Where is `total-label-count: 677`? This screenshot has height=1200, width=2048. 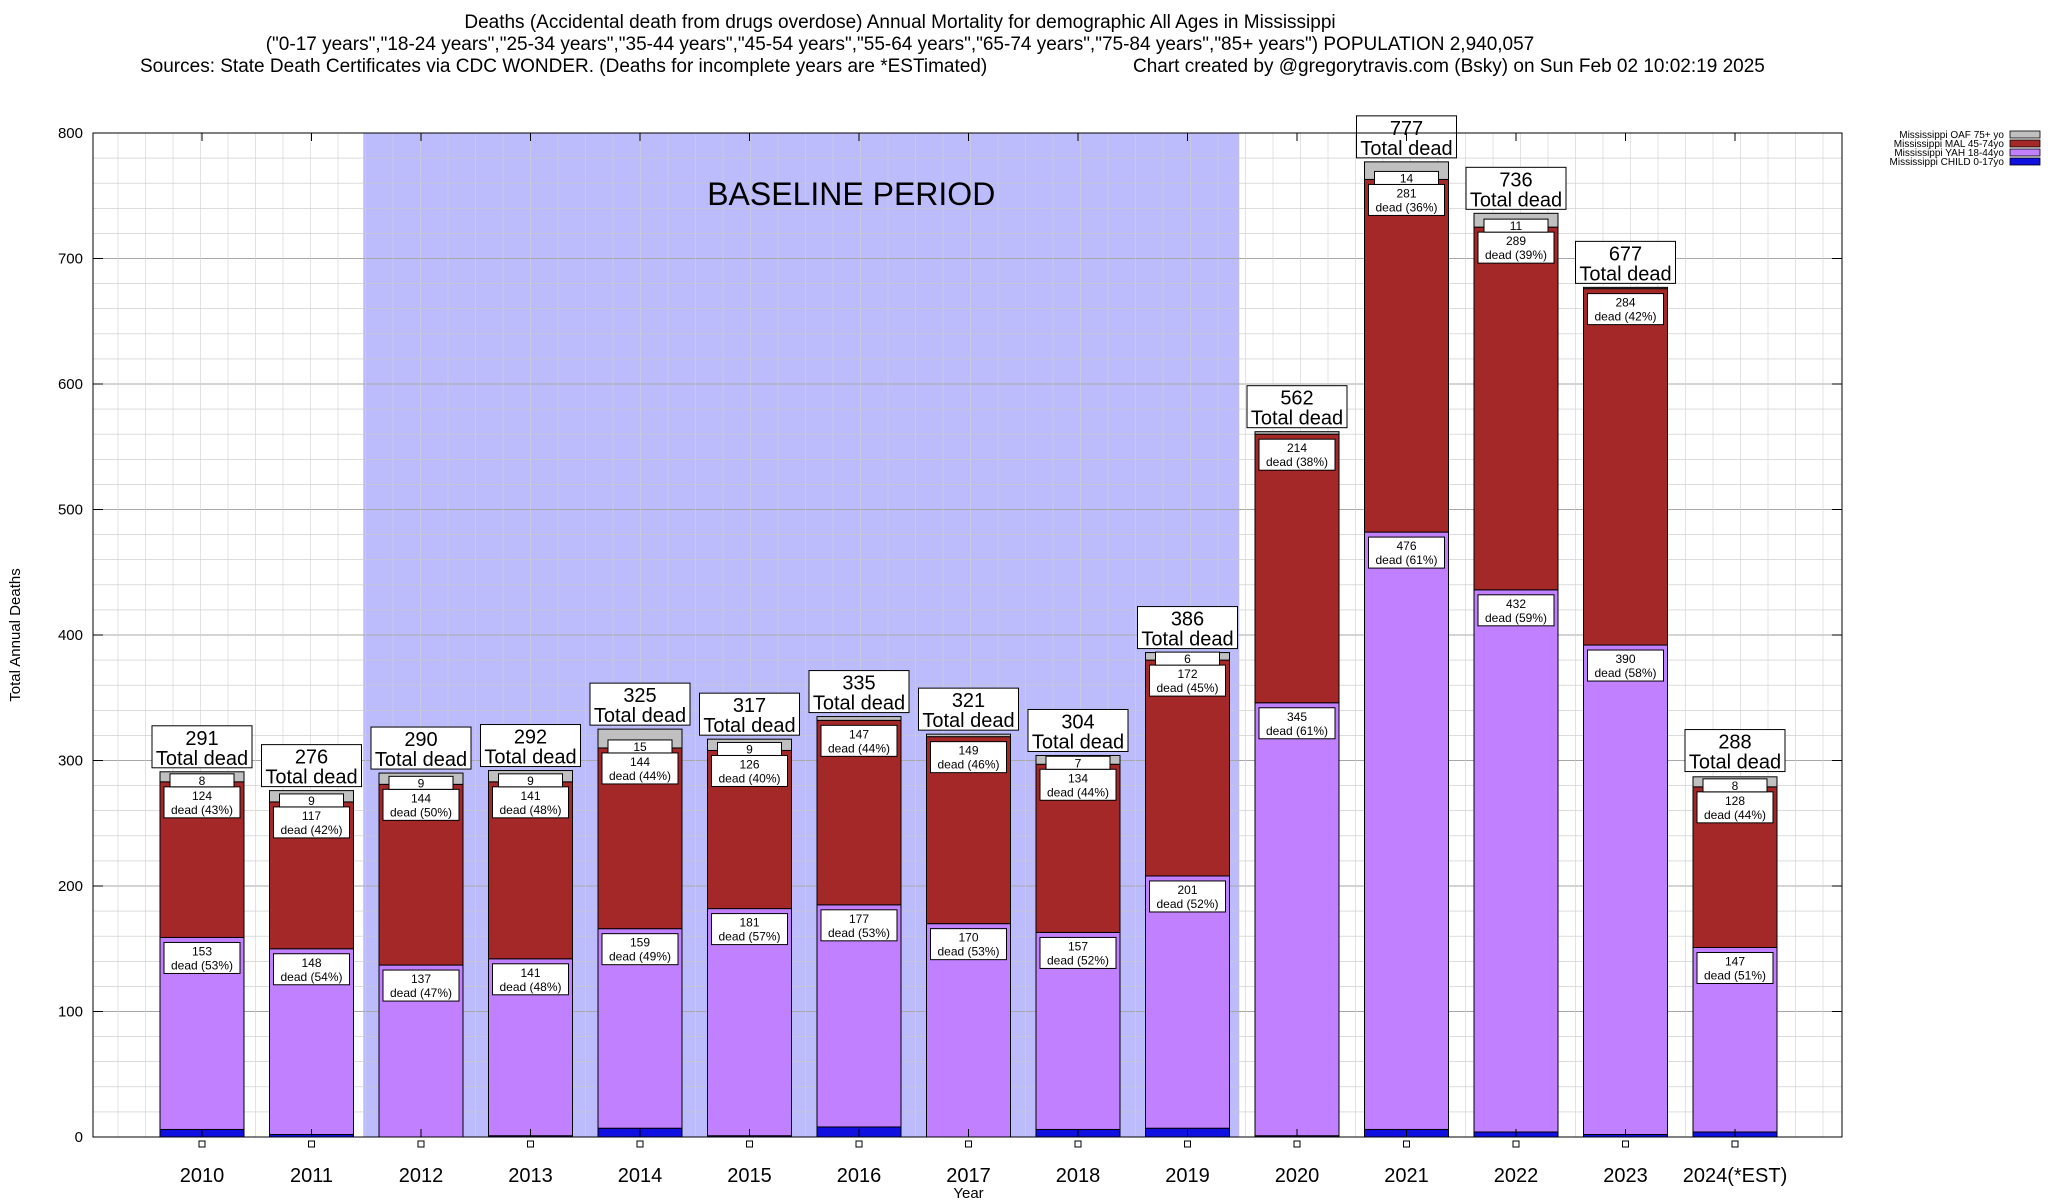
total-label-count: 677 is located at coordinates (1625, 254).